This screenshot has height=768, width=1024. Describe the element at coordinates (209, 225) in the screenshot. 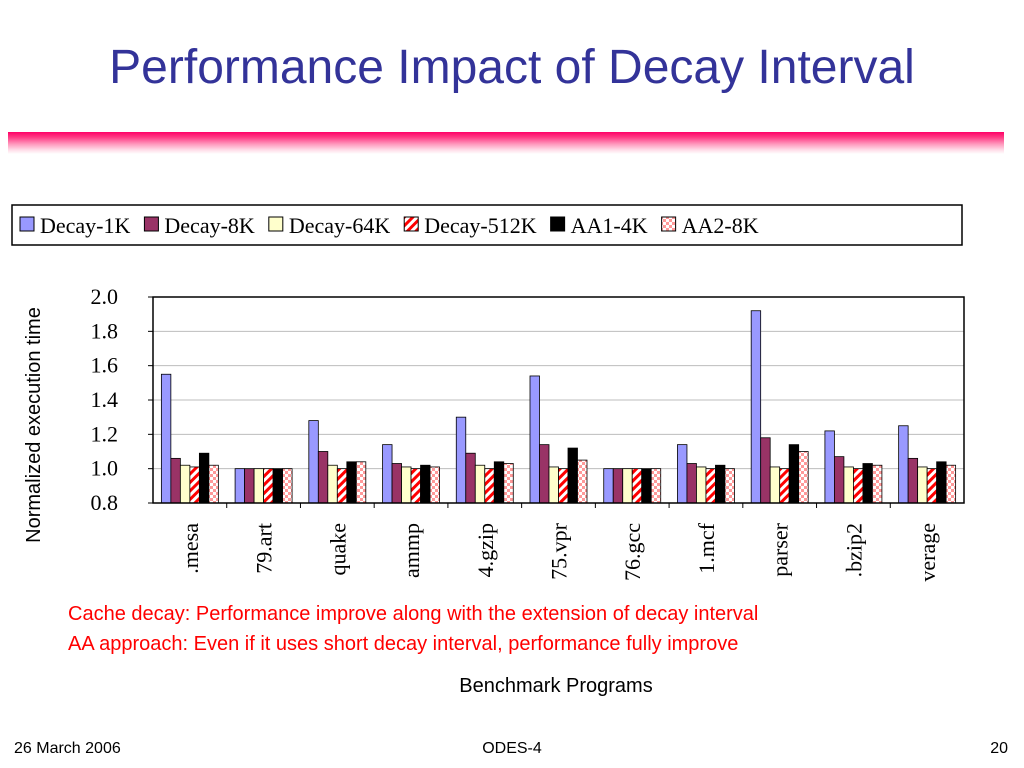

I see `legend-label: Decay-8K` at that location.